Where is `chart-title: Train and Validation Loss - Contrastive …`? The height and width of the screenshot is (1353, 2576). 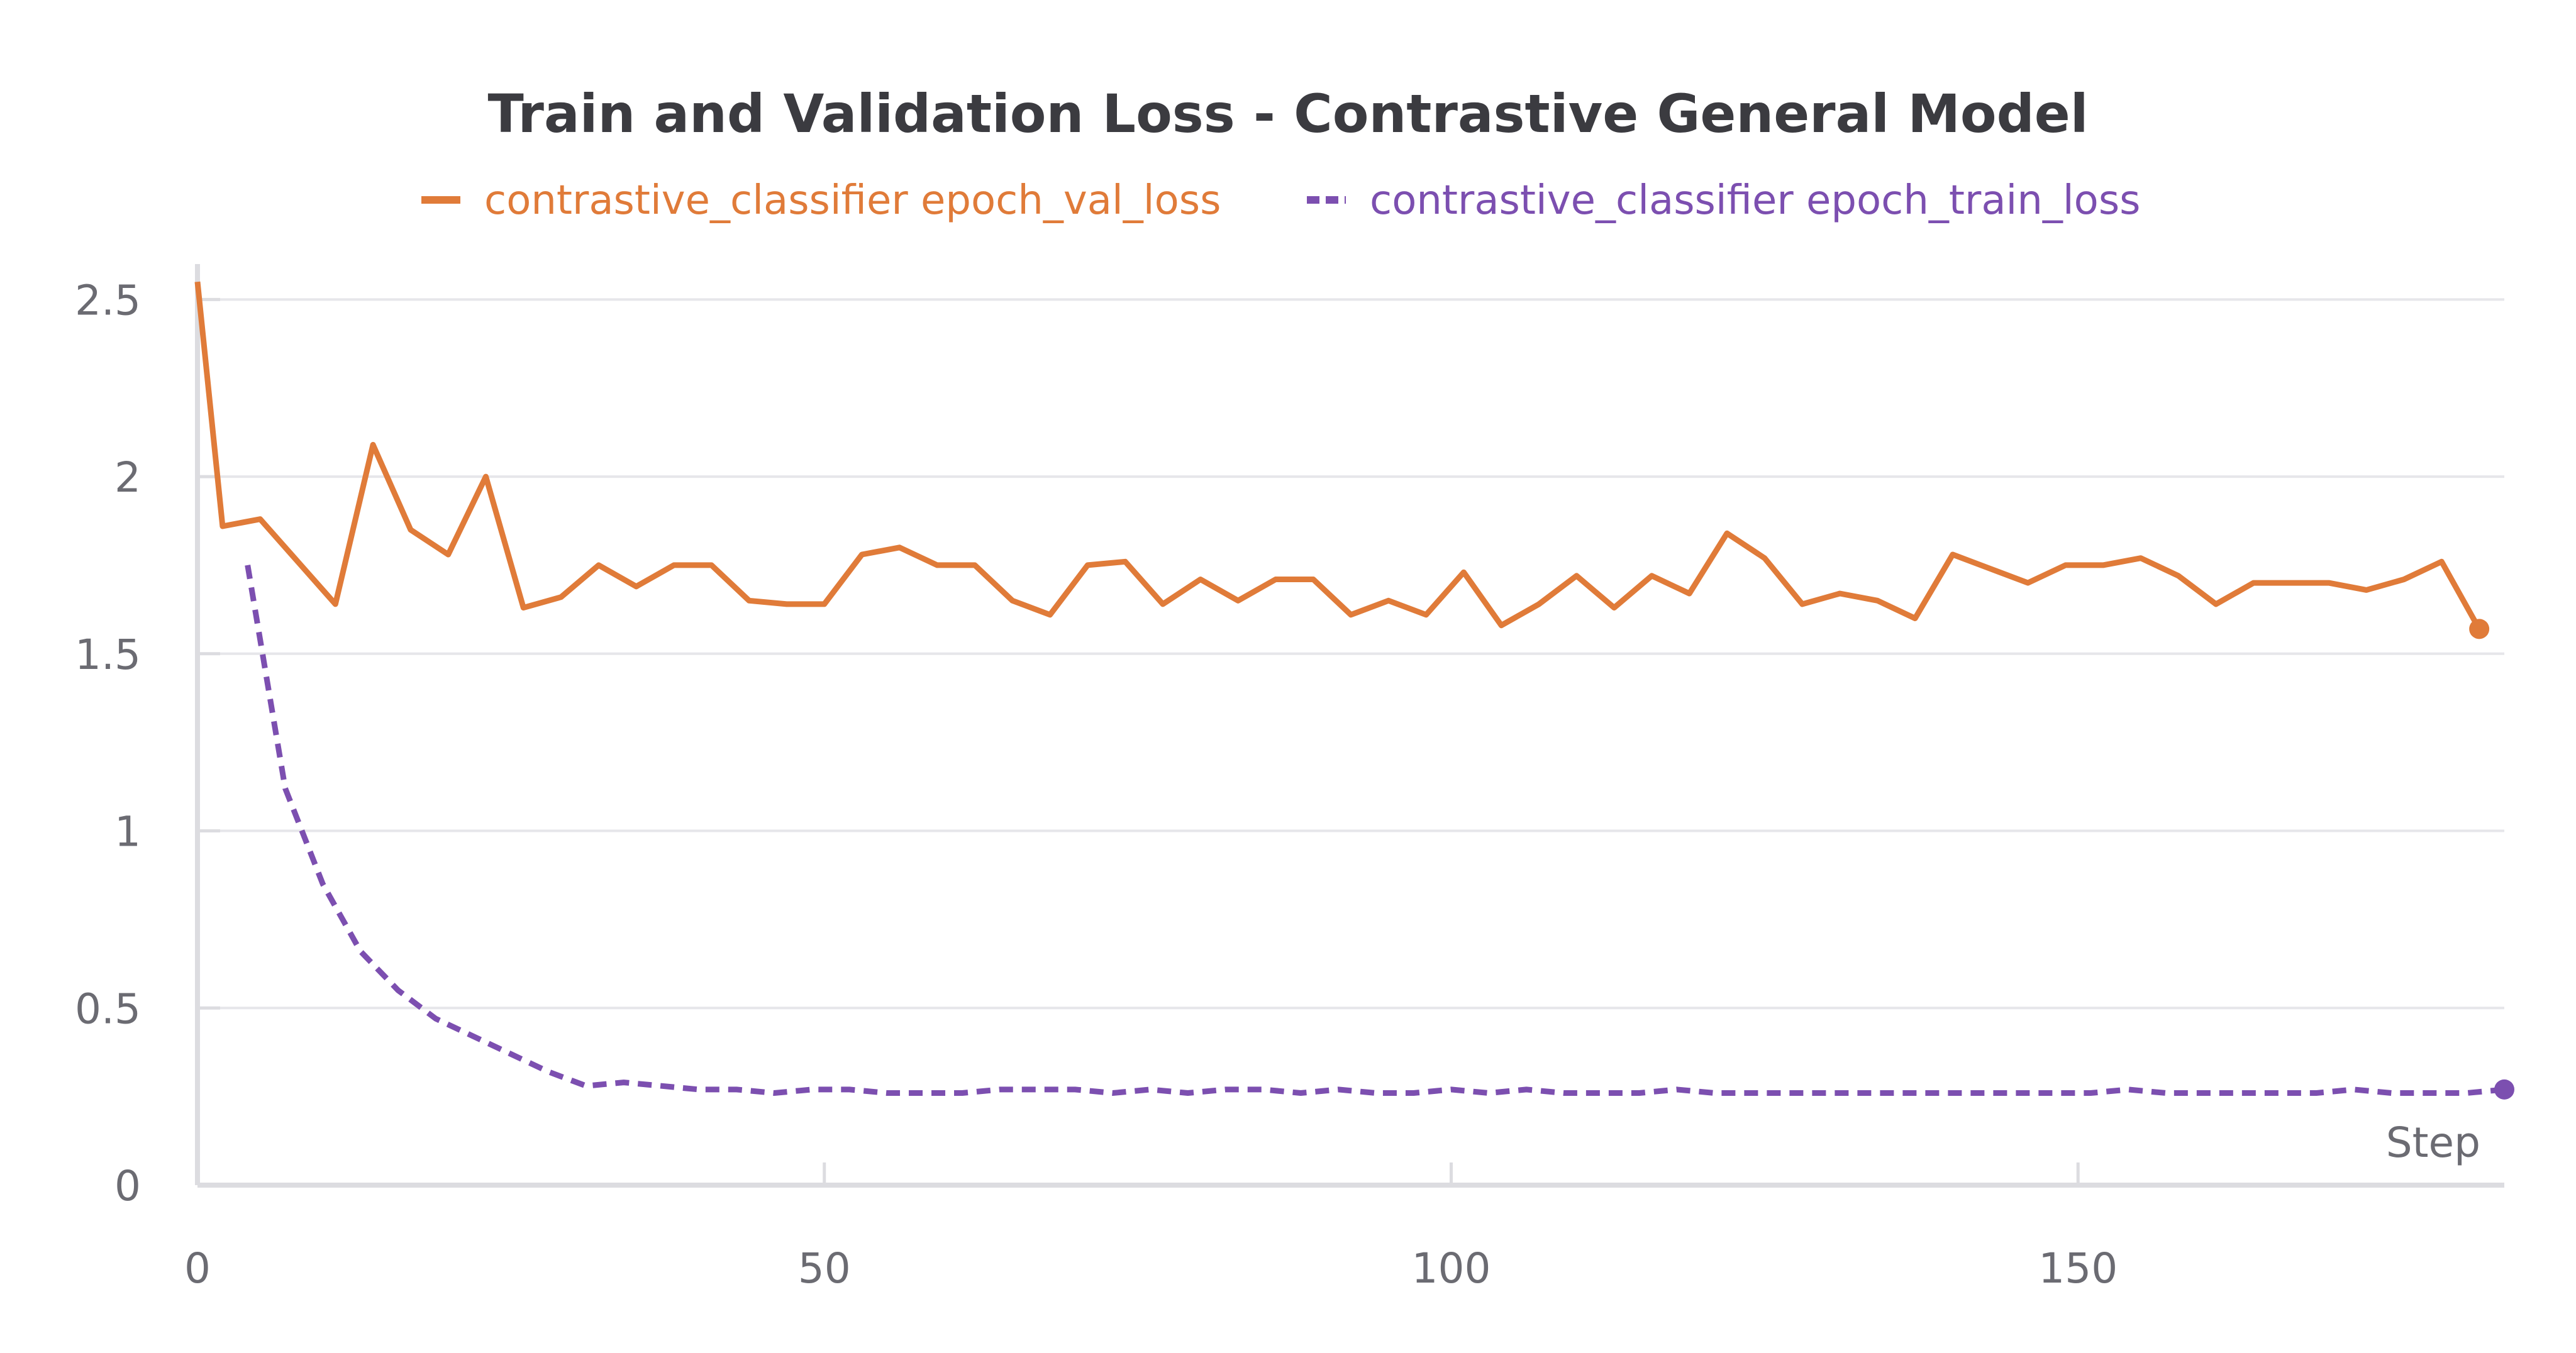 chart-title: Train and Validation Loss - Contrastive … is located at coordinates (1287, 114).